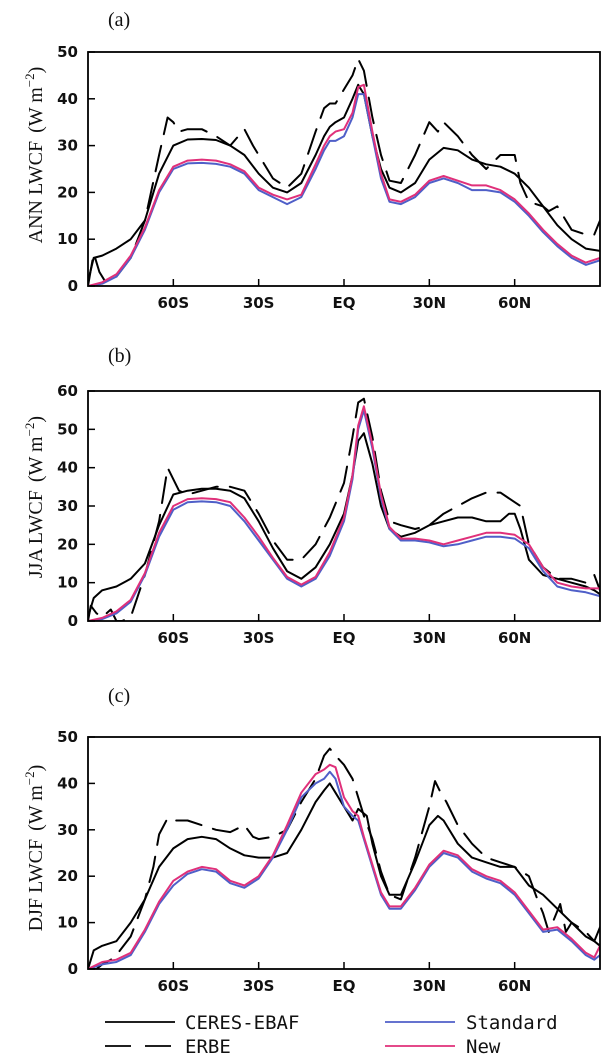 Image resolution: width=601 pixels, height=1057 pixels. I want to click on svg-text:ANN LWCF(W m−2): ANN LWCF (W m−2), so click(34, 155).